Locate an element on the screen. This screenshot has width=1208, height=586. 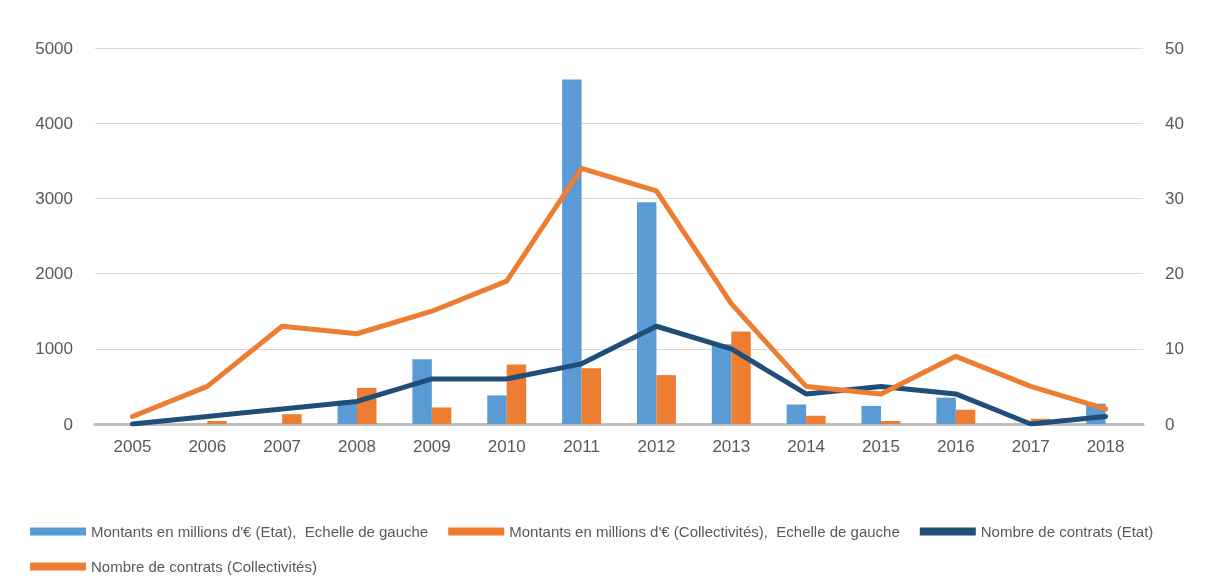
legend-label: Nombre de contrats (Collectivités) is located at coordinates (204, 566).